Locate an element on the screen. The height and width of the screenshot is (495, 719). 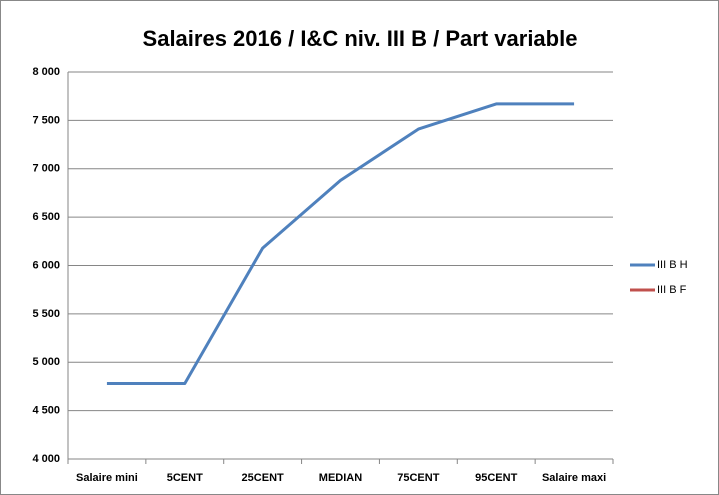
x-tick-label: 5CENT is located at coordinates (185, 478).